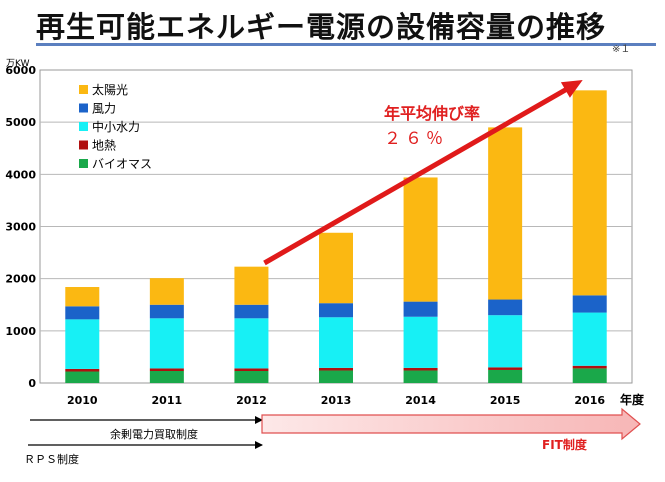 This screenshot has height=482, width=665. I want to click on x-tick-label: 2013, so click(336, 400).